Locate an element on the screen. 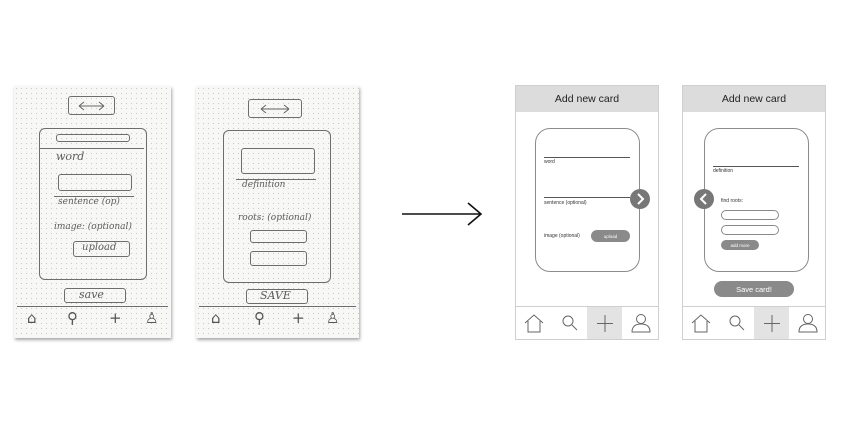  transition-arrow-icon is located at coordinates (442, 214).